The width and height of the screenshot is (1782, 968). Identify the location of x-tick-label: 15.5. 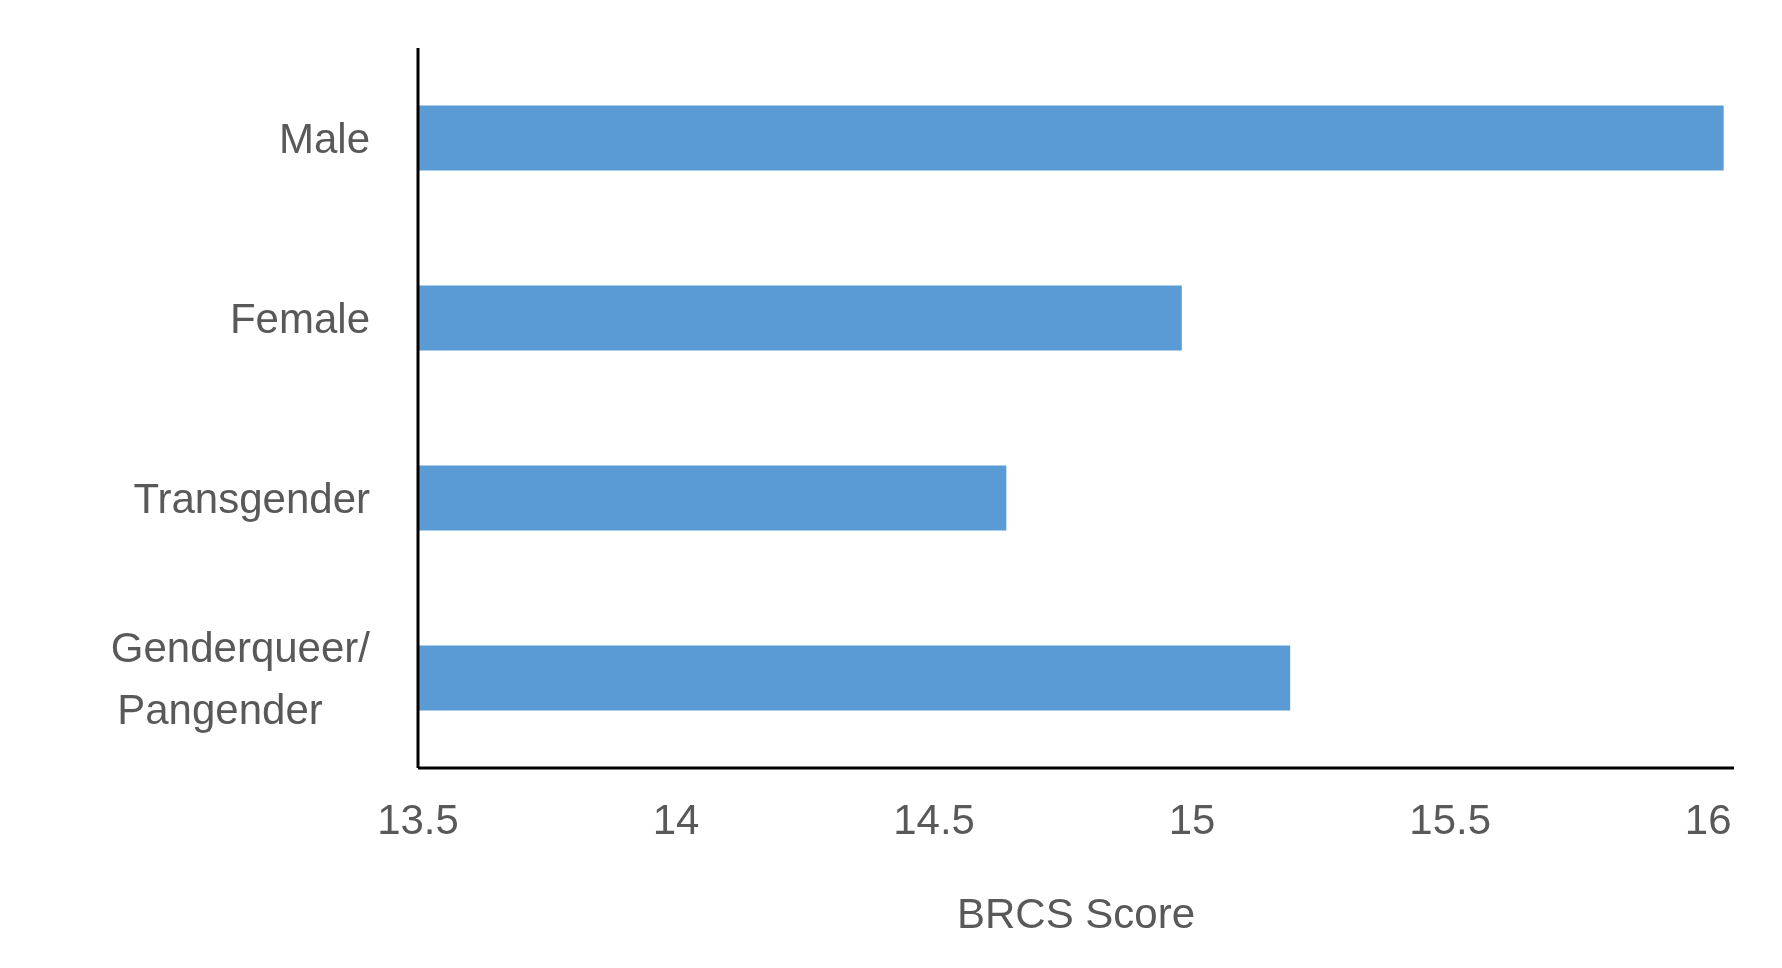
(1450, 819).